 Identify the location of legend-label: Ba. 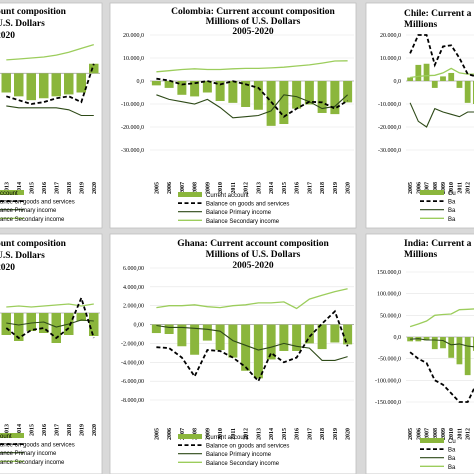
(452, 211).